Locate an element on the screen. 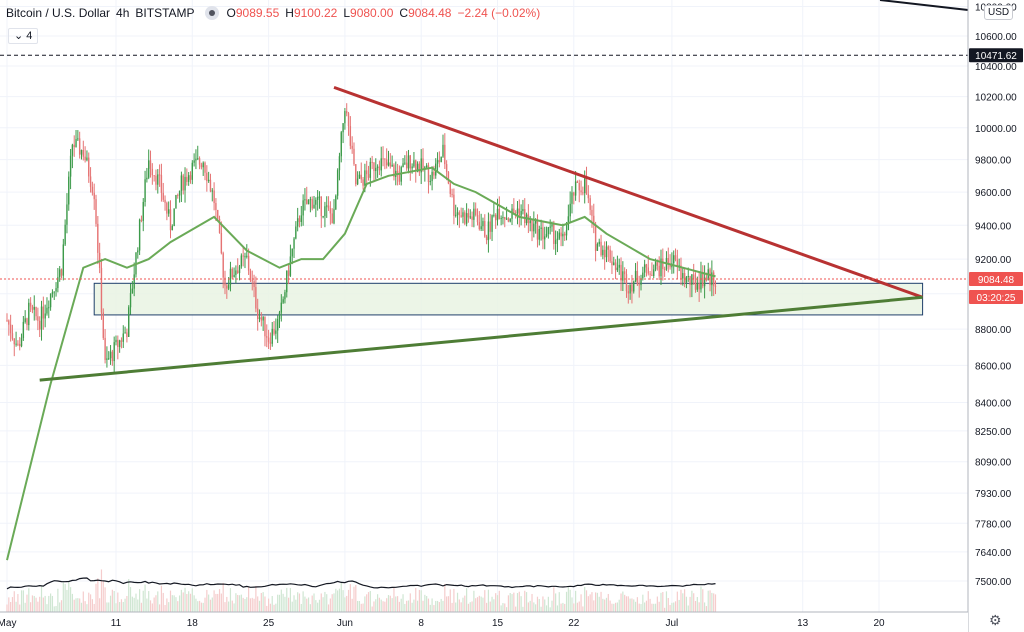  symbol-title: Bitcoin / U.S. Dollar is located at coordinates (58, 13).